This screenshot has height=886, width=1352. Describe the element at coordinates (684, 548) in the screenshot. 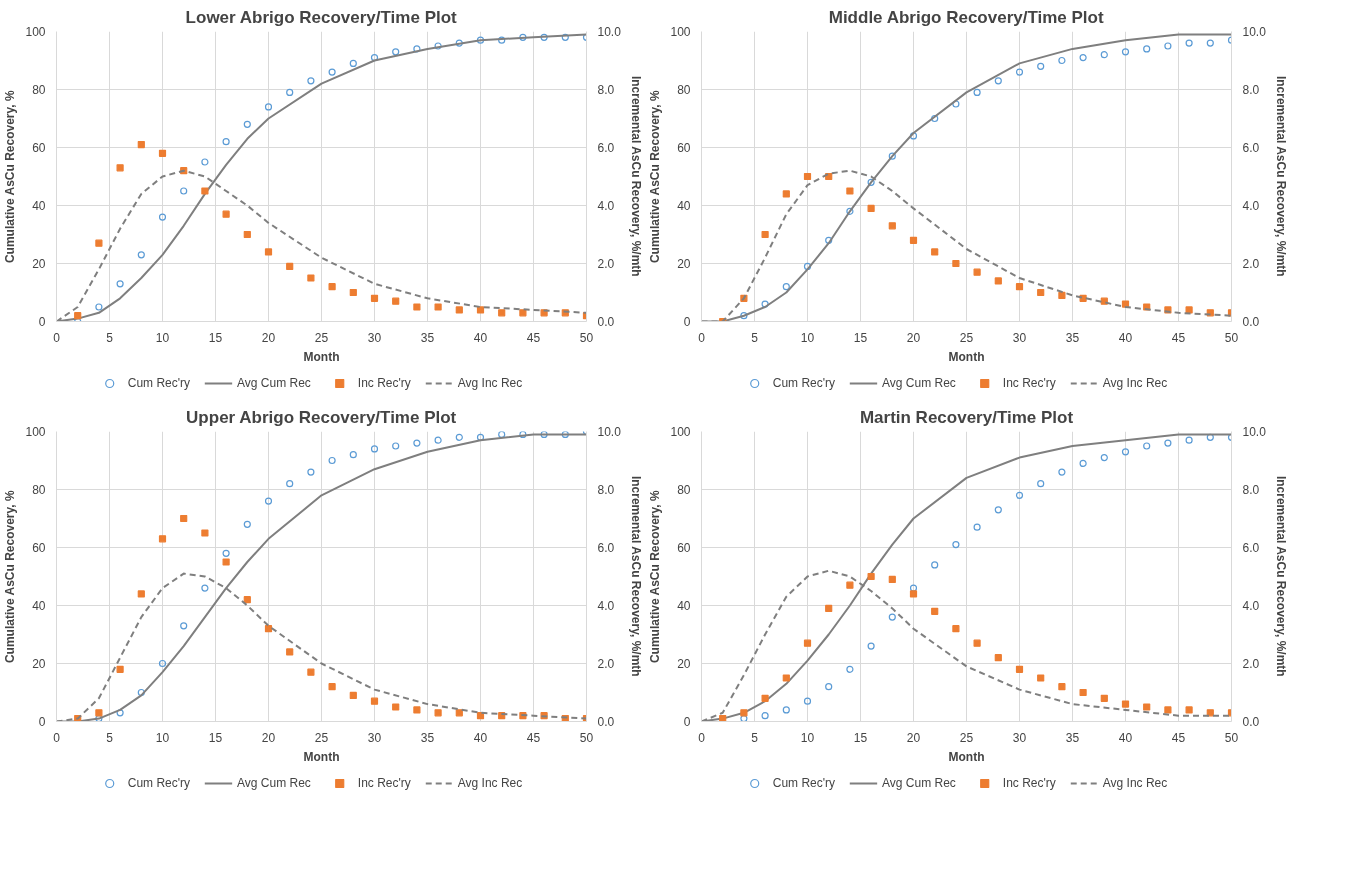

I see `y-tick-label: 60` at that location.